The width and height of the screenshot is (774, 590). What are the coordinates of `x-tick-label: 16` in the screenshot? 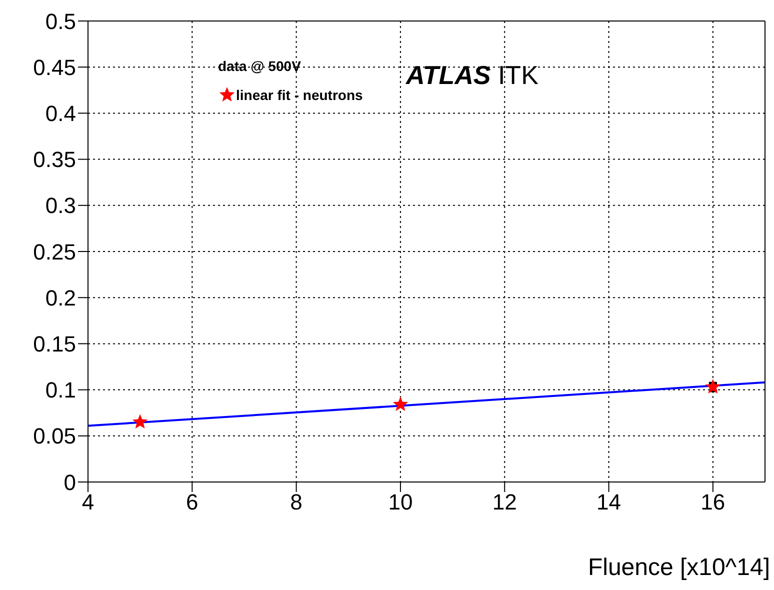 It's located at (713, 502).